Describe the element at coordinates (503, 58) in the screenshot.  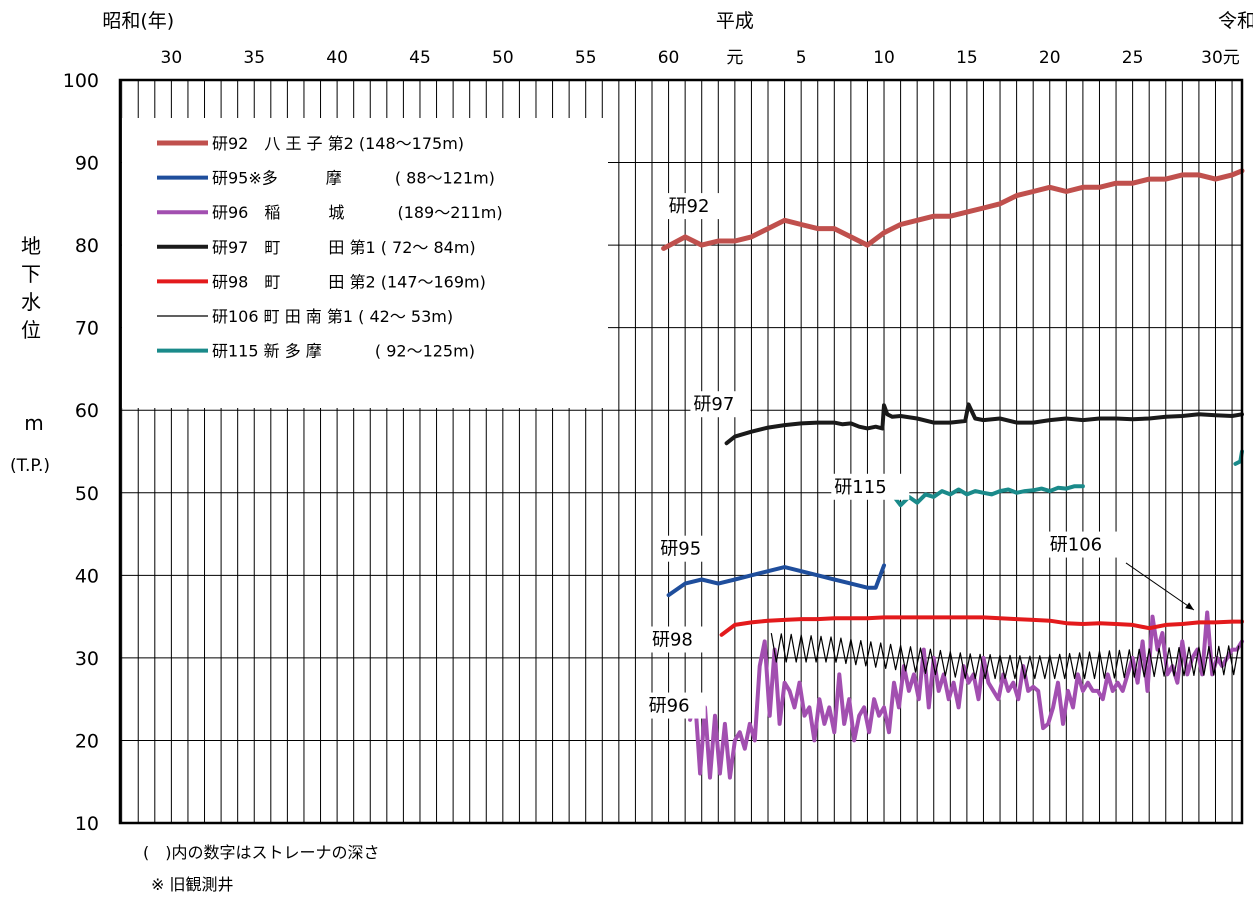
I see `x-tick-label: 50` at that location.